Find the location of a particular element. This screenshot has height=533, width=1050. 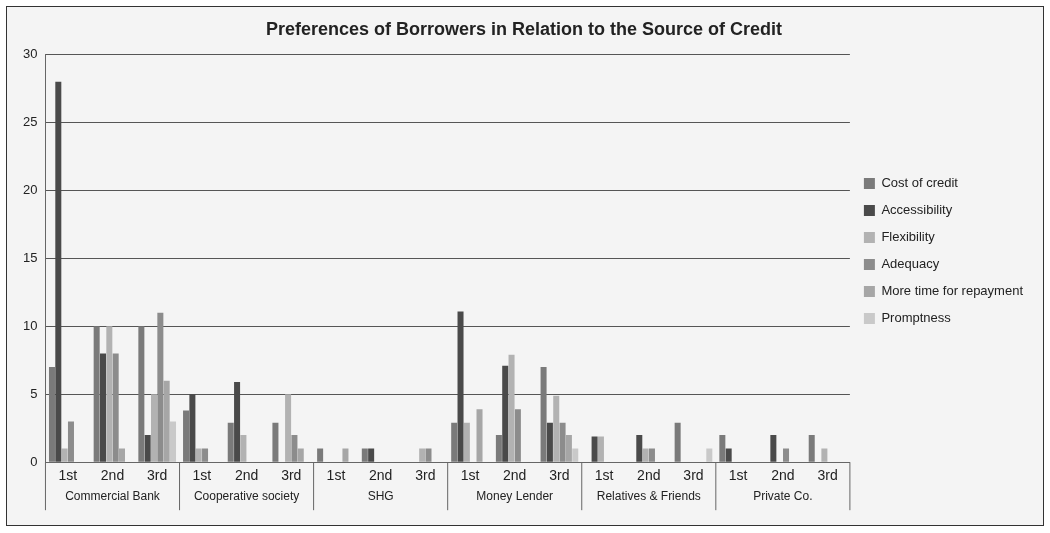

text: SHG is located at coordinates (380, 495).